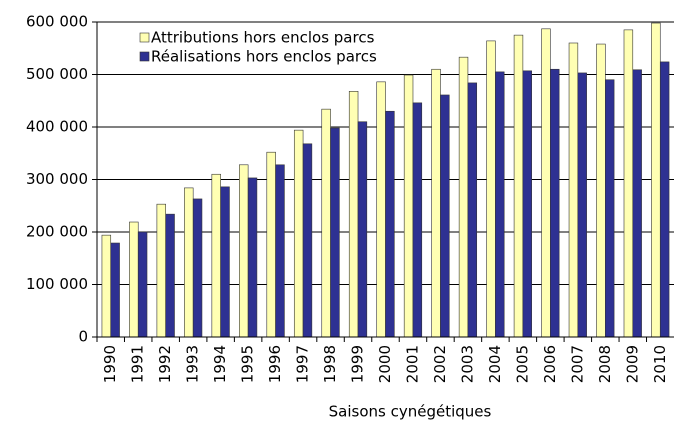  What do you see at coordinates (138, 364) in the screenshot?
I see `x-tick-label: 1991` at bounding box center [138, 364].